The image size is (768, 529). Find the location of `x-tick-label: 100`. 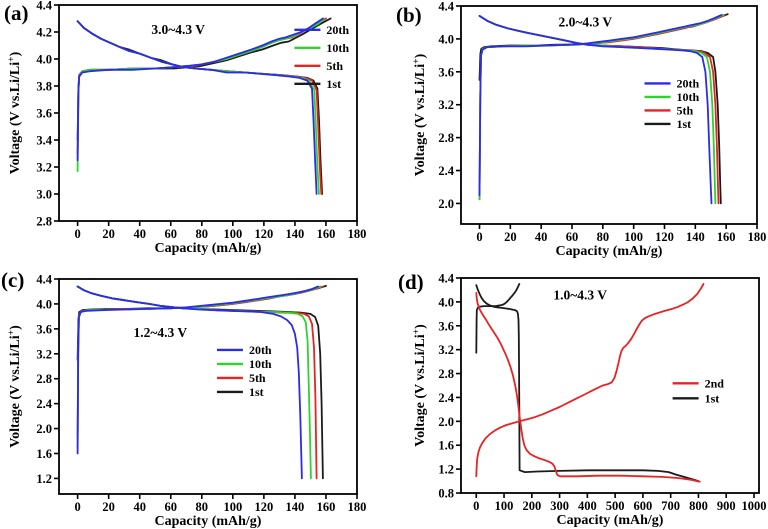

x-tick-label: 100 is located at coordinates (232, 507).